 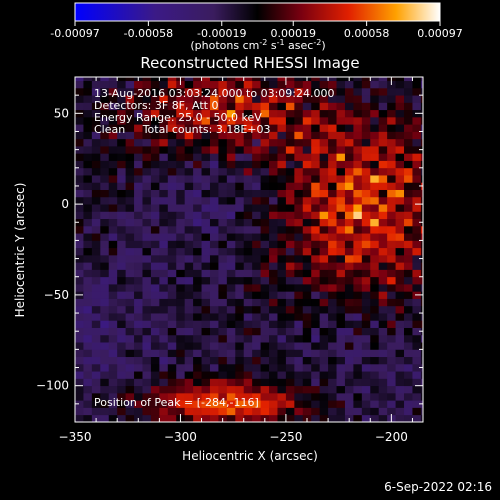 What do you see at coordinates (214, 93) in the screenshot?
I see `annotation-time: 13-Aug-2016 03:03:24.000 to 03:09:24.000` at bounding box center [214, 93].